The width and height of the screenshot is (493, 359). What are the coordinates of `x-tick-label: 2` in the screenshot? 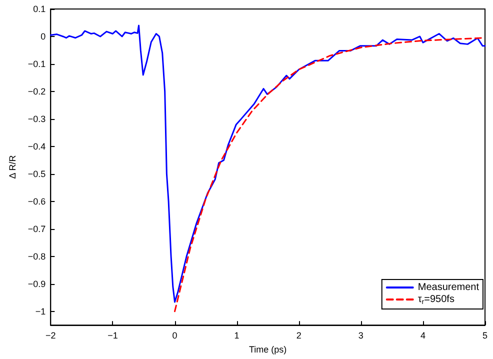 It's located at (299, 335).